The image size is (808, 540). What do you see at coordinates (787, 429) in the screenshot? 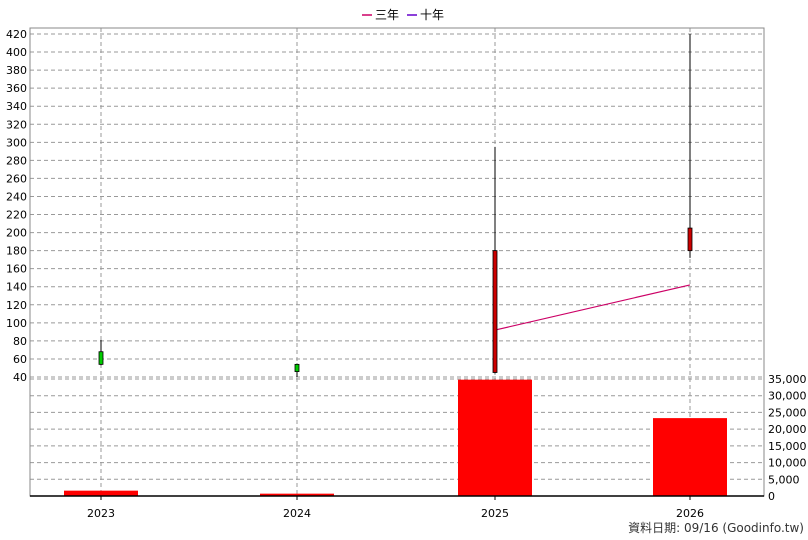
I see `volume-tick-label: 20,000` at bounding box center [787, 429].